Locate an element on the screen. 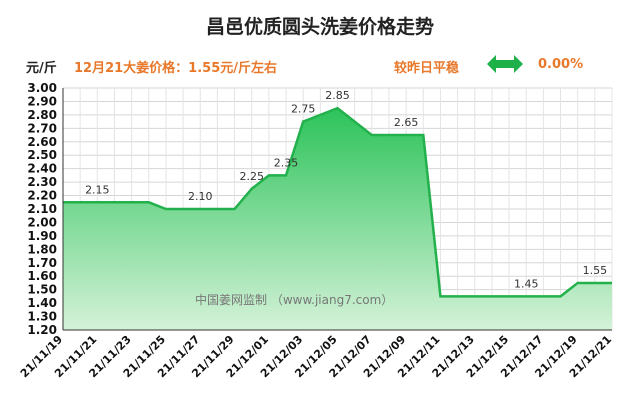 This screenshot has width=640, height=410. data-label: 2.75 is located at coordinates (303, 109).